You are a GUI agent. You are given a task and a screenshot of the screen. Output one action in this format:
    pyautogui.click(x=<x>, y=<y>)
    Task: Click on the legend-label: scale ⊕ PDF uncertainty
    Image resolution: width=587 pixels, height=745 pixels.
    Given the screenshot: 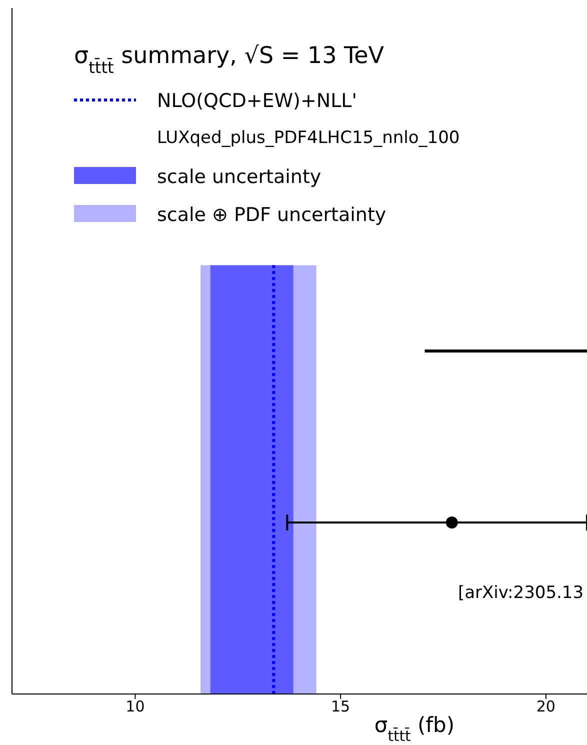 What is the action you would take?
    pyautogui.click(x=271, y=215)
    